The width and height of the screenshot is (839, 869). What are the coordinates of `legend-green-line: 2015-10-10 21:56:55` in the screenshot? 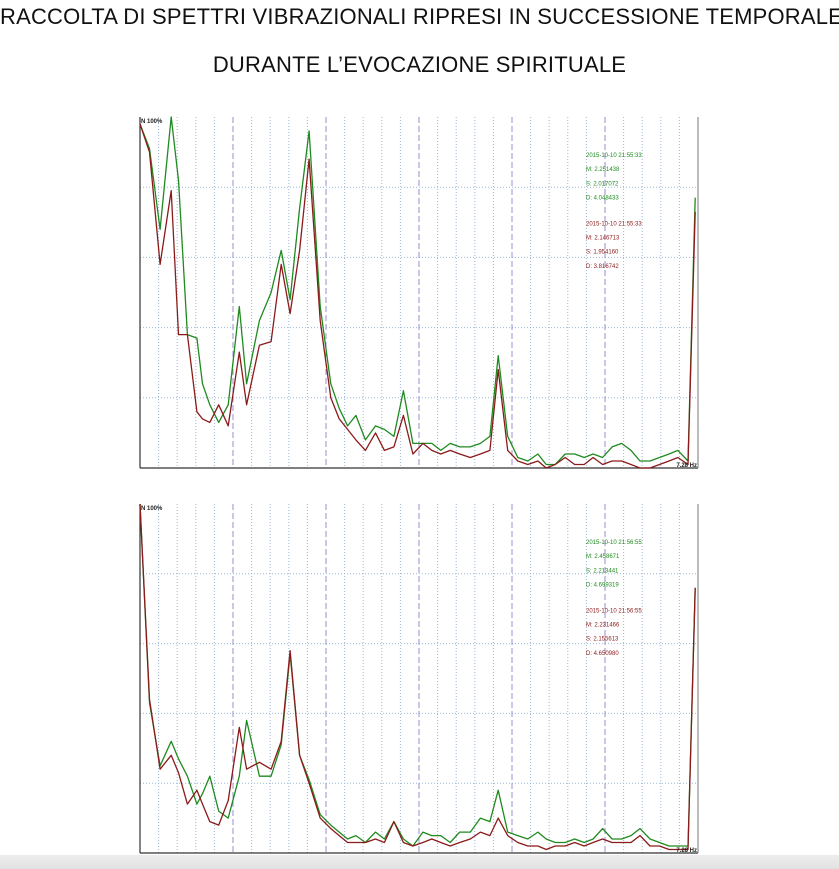 It's located at (614, 543).